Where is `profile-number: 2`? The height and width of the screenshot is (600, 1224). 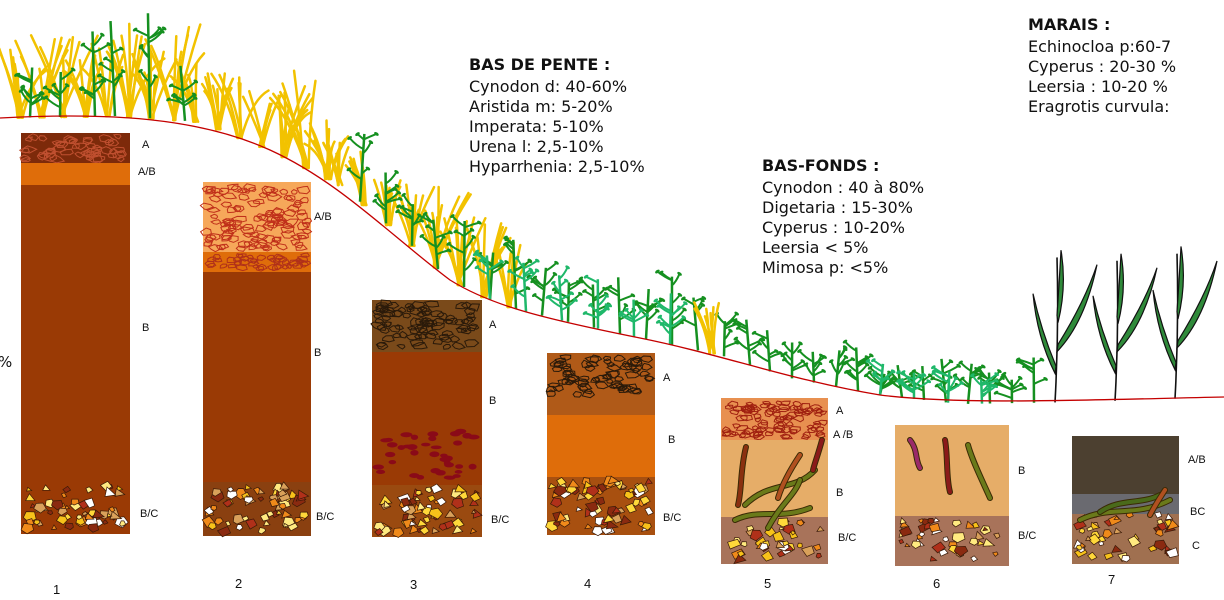 profile-number: 2 is located at coordinates (238, 583).